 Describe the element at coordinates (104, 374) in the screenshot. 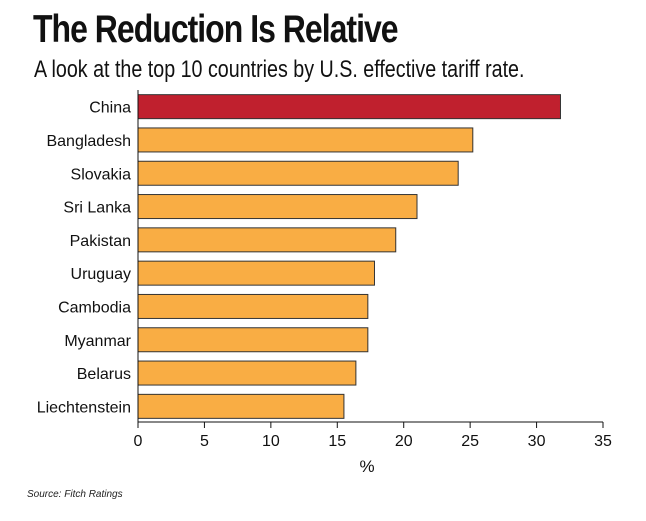

I see `category-label: Belarus` at that location.